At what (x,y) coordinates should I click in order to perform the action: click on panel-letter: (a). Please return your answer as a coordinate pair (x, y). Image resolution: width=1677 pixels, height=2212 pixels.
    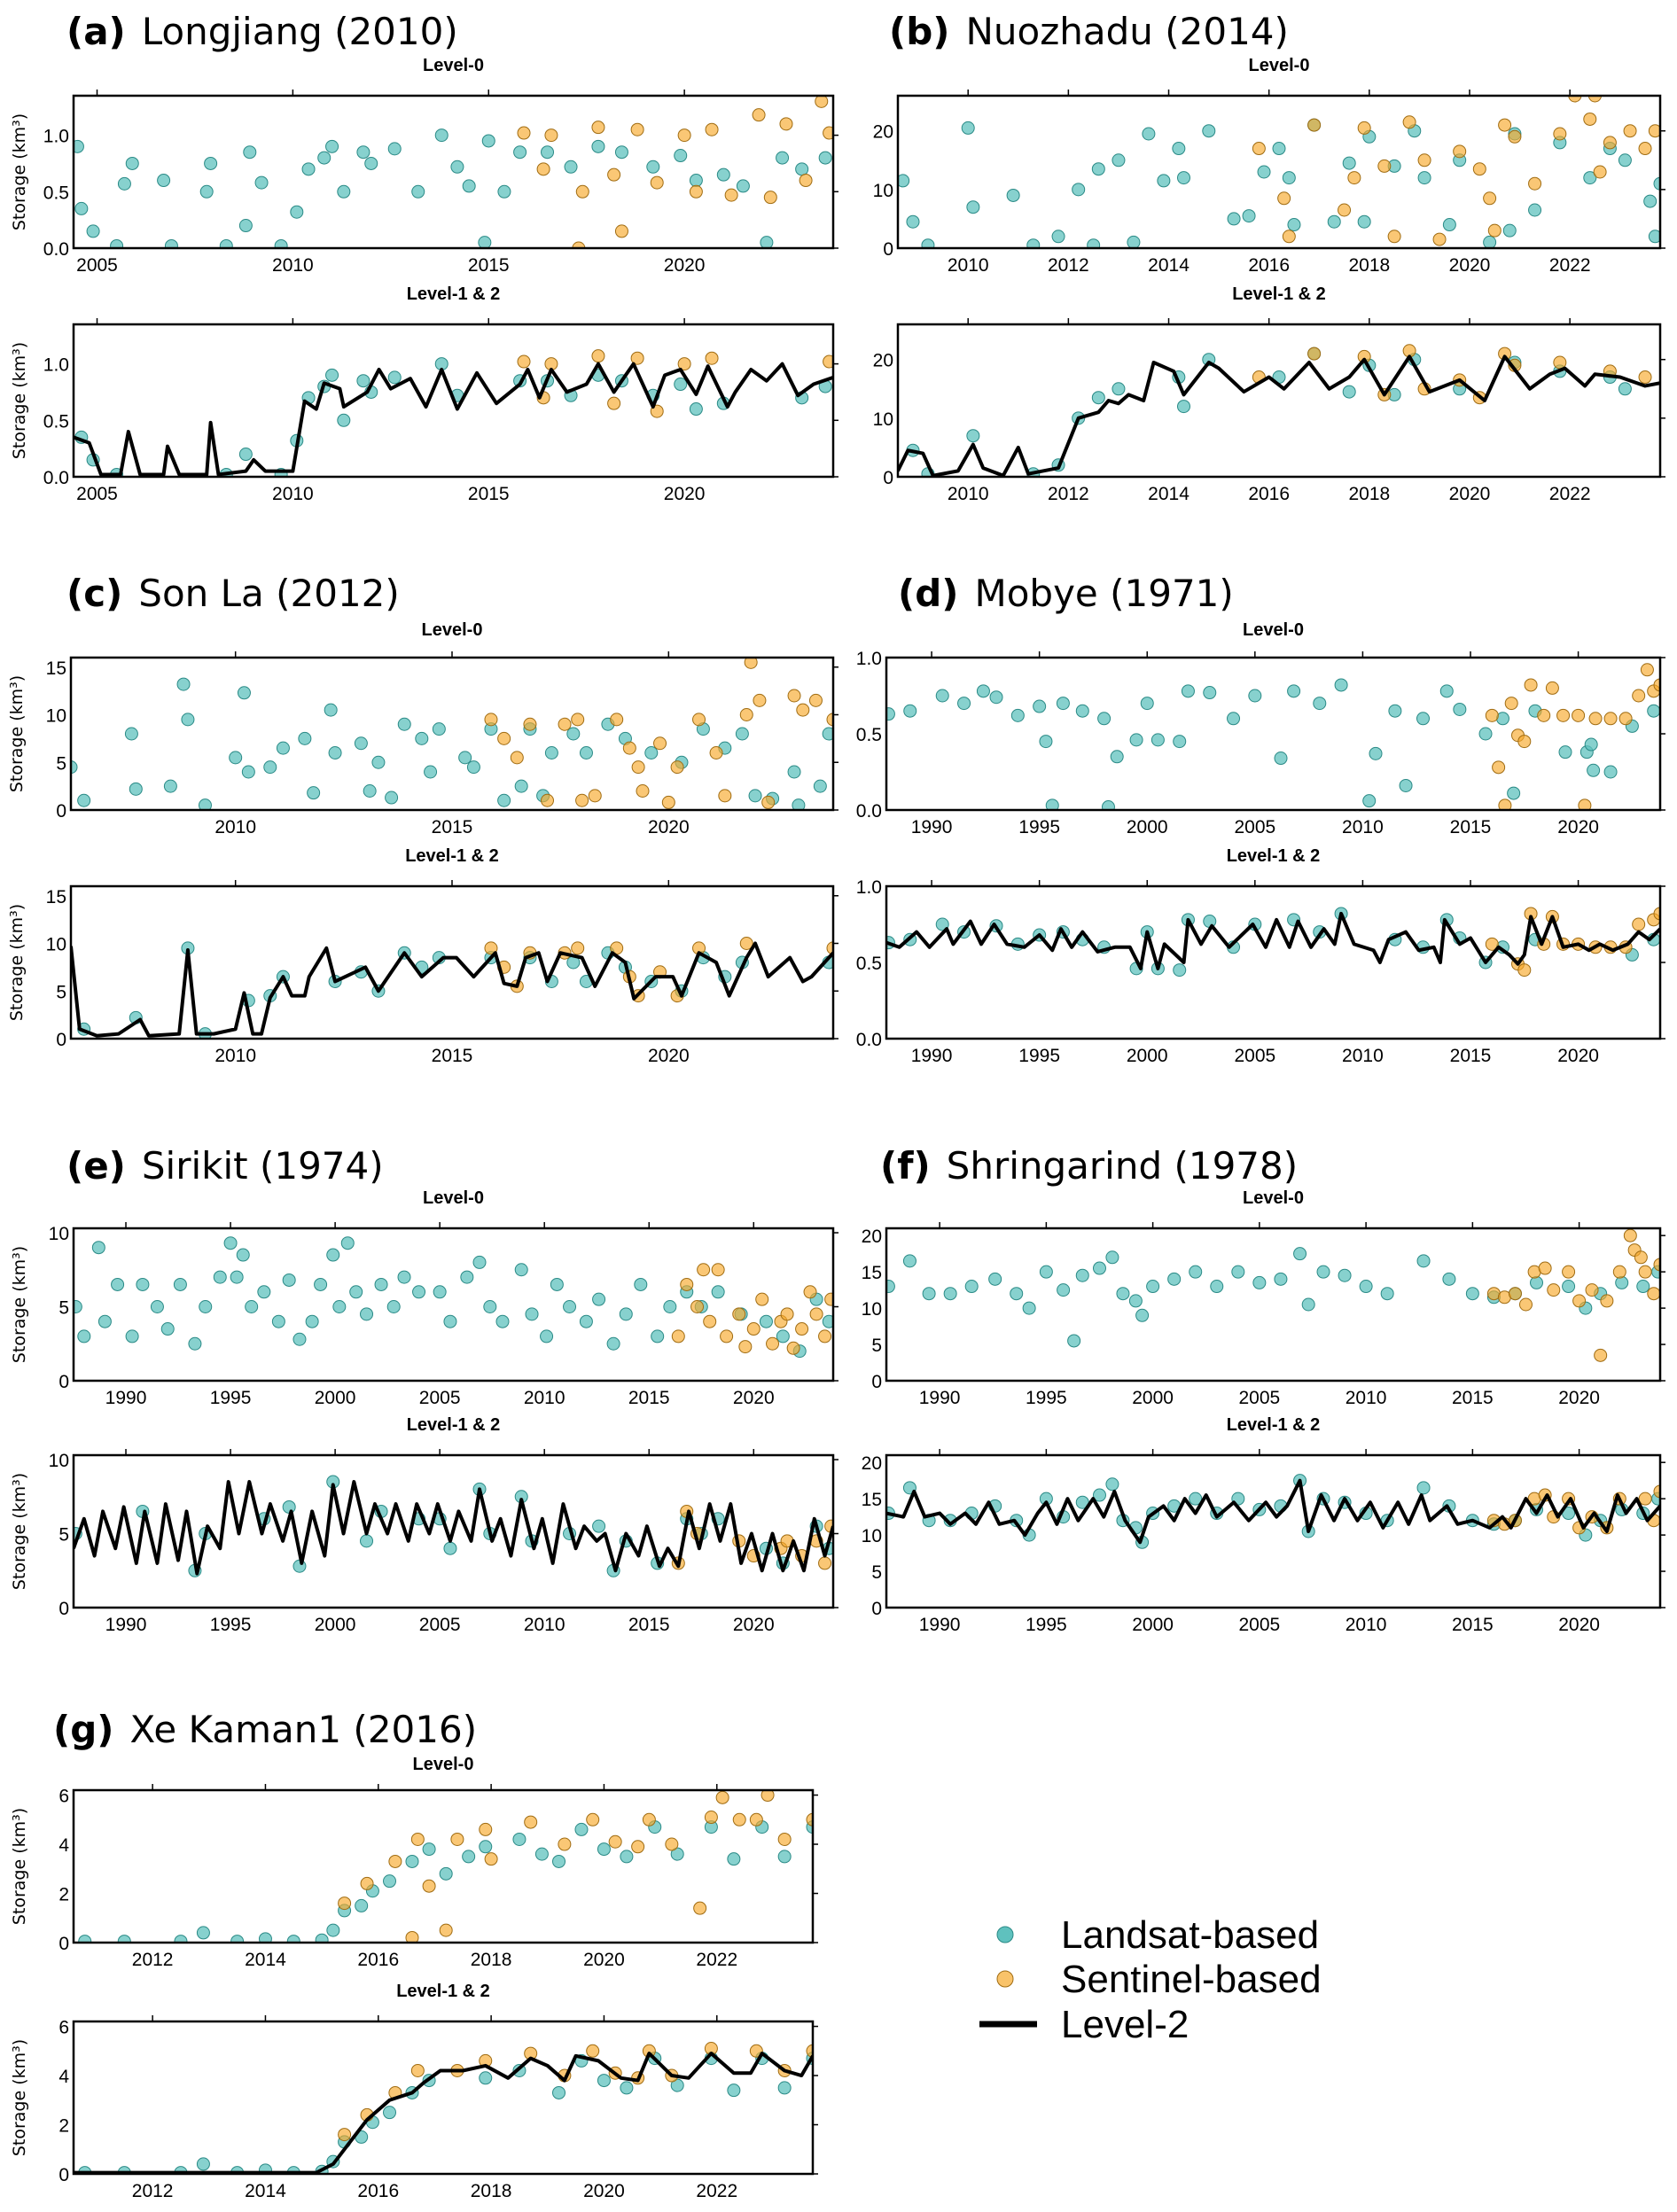
    Looking at the image, I should click on (96, 32).